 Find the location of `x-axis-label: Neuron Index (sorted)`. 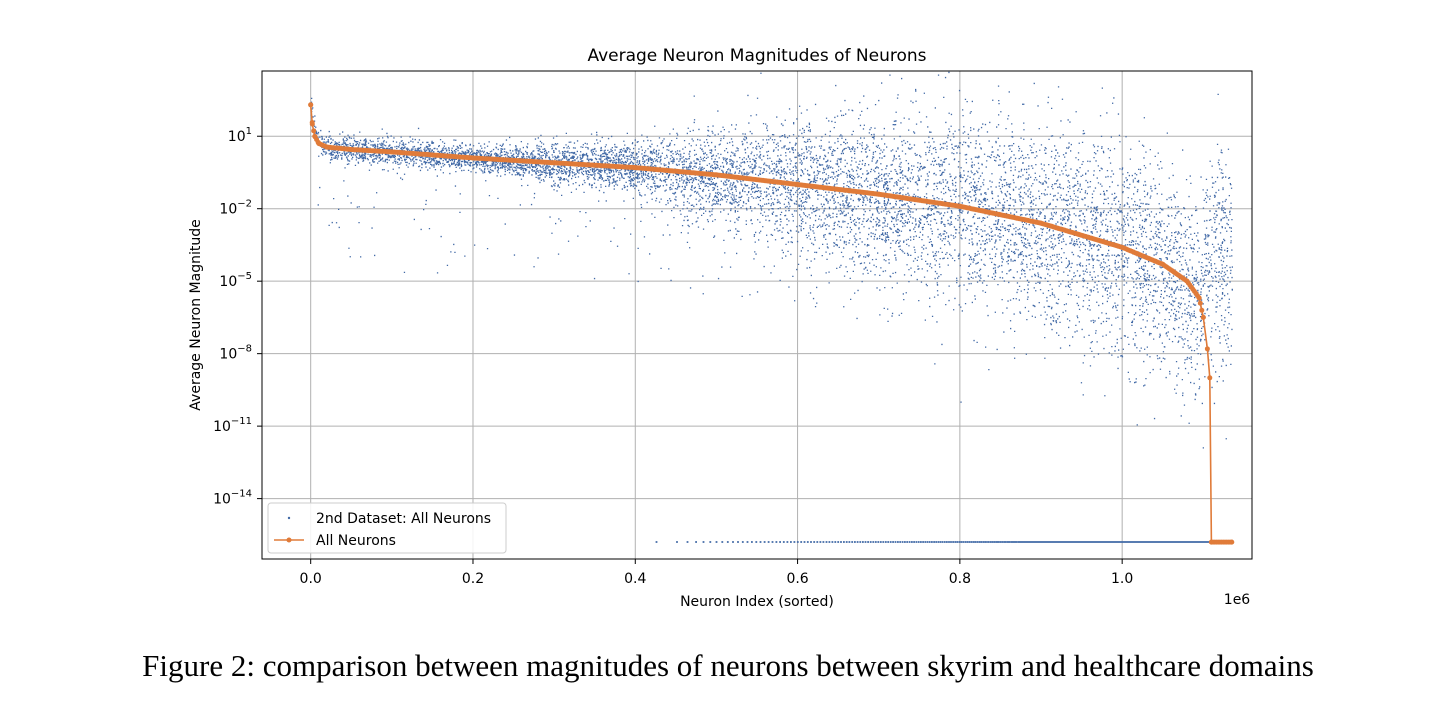

x-axis-label: Neuron Index (sorted) is located at coordinates (757, 602).